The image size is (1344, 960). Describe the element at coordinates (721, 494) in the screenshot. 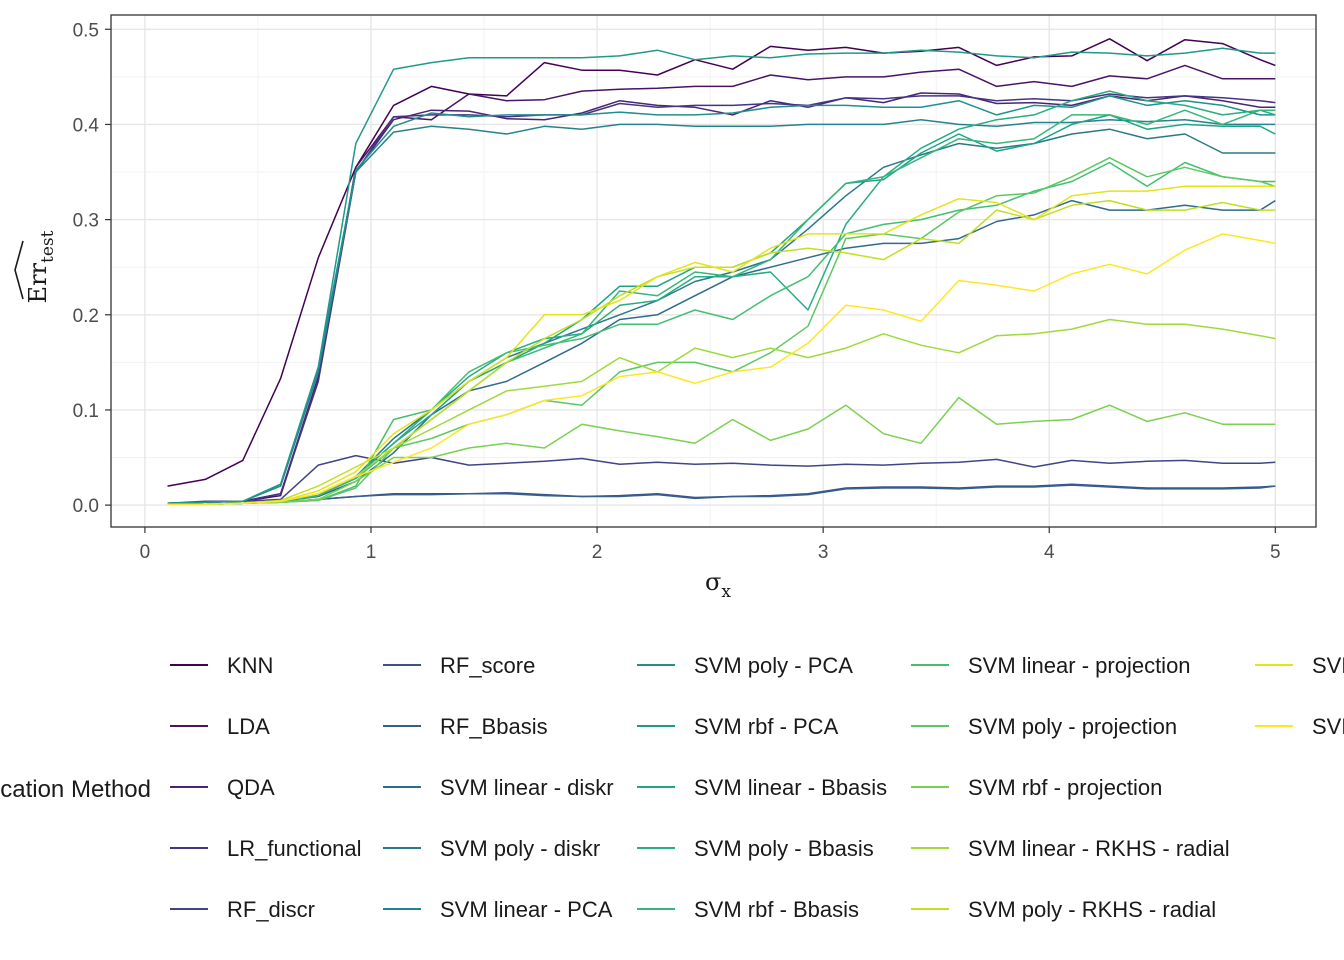

I see `series-line-rf-bbasis` at that location.